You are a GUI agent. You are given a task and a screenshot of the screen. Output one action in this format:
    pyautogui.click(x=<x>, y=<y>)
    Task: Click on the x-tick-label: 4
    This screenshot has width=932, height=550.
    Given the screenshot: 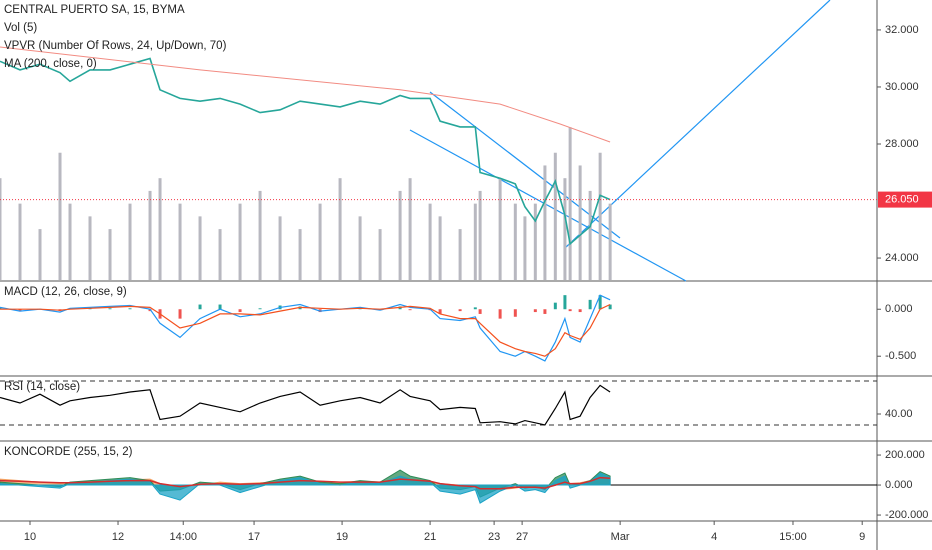 What is the action you would take?
    pyautogui.click(x=714, y=537)
    